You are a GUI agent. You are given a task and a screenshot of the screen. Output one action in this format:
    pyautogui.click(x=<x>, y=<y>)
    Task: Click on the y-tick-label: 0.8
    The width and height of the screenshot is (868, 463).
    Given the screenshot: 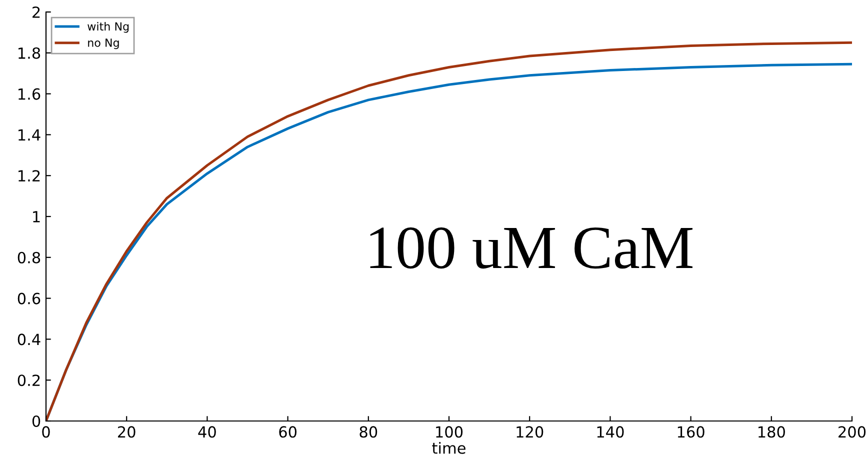 What is the action you would take?
    pyautogui.click(x=29, y=258)
    